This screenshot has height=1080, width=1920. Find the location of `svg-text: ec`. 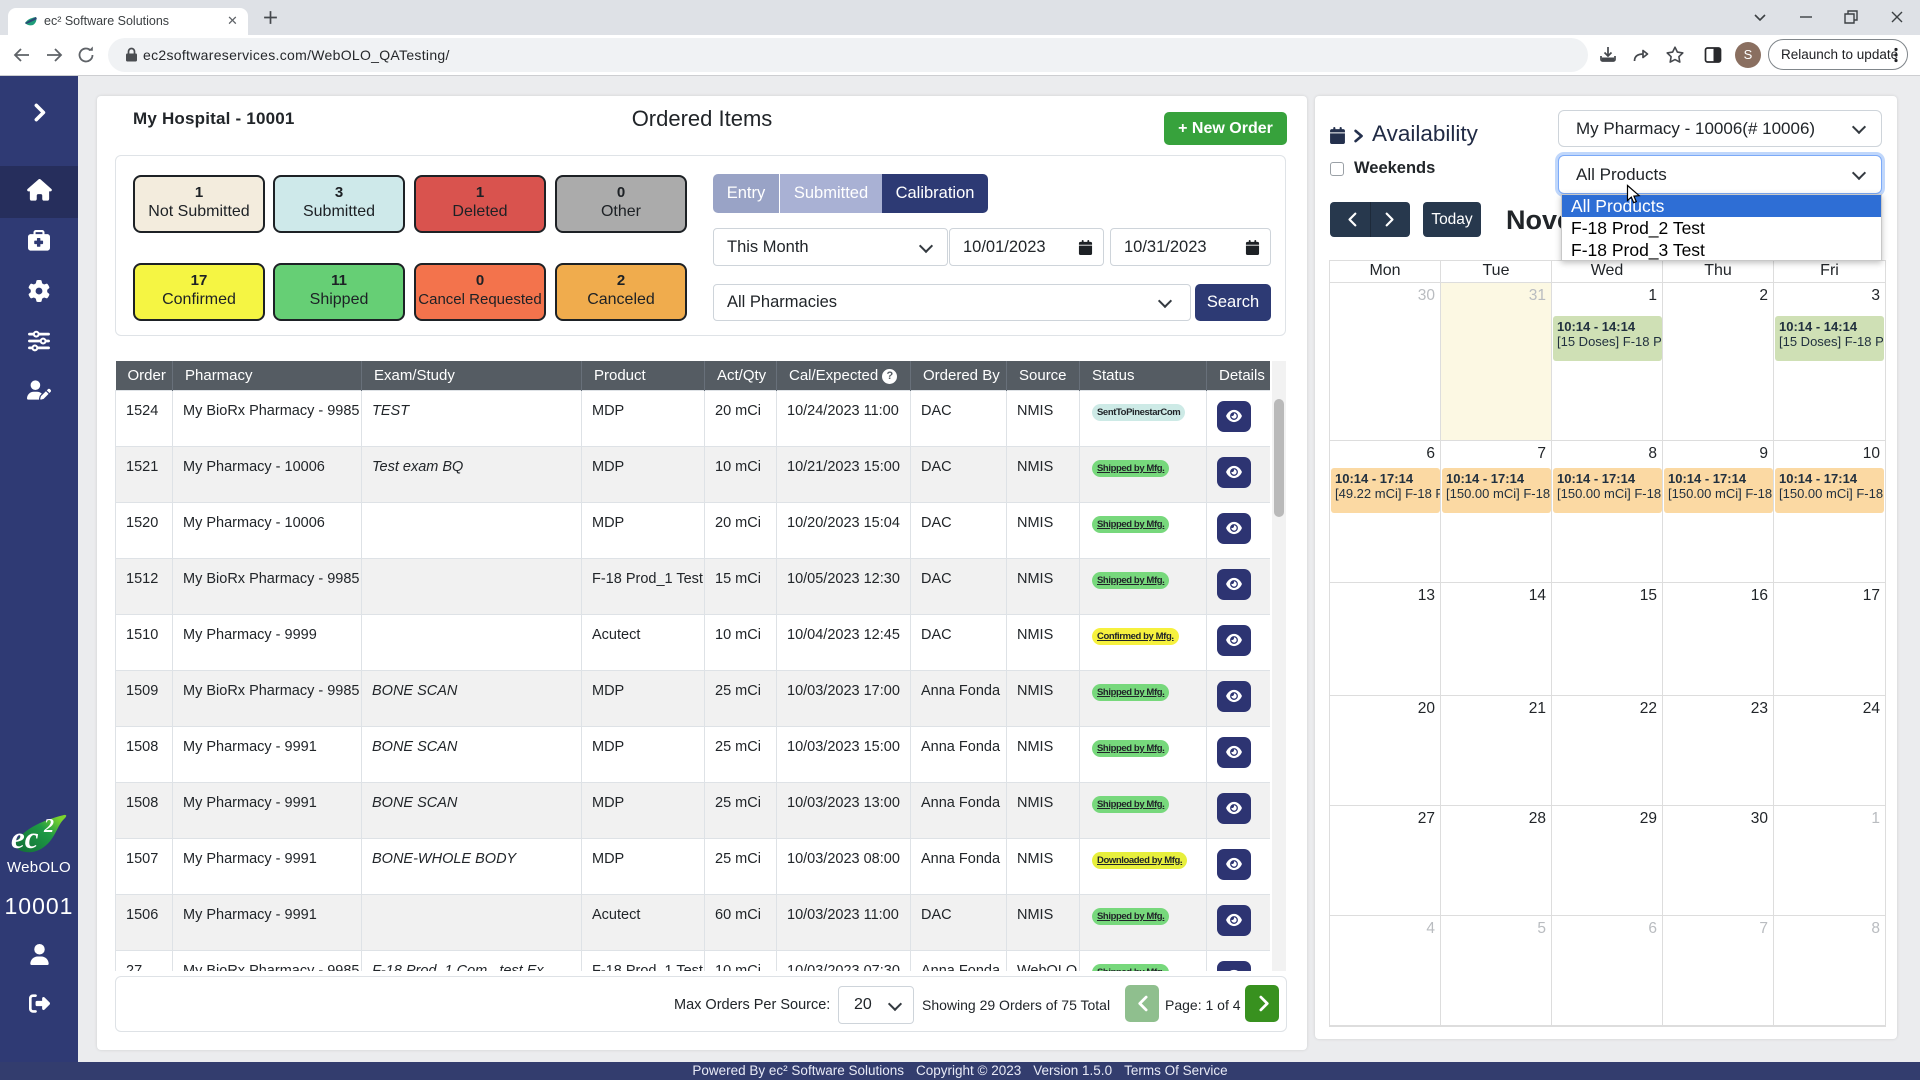

svg-text: ec is located at coordinates (25, 837).